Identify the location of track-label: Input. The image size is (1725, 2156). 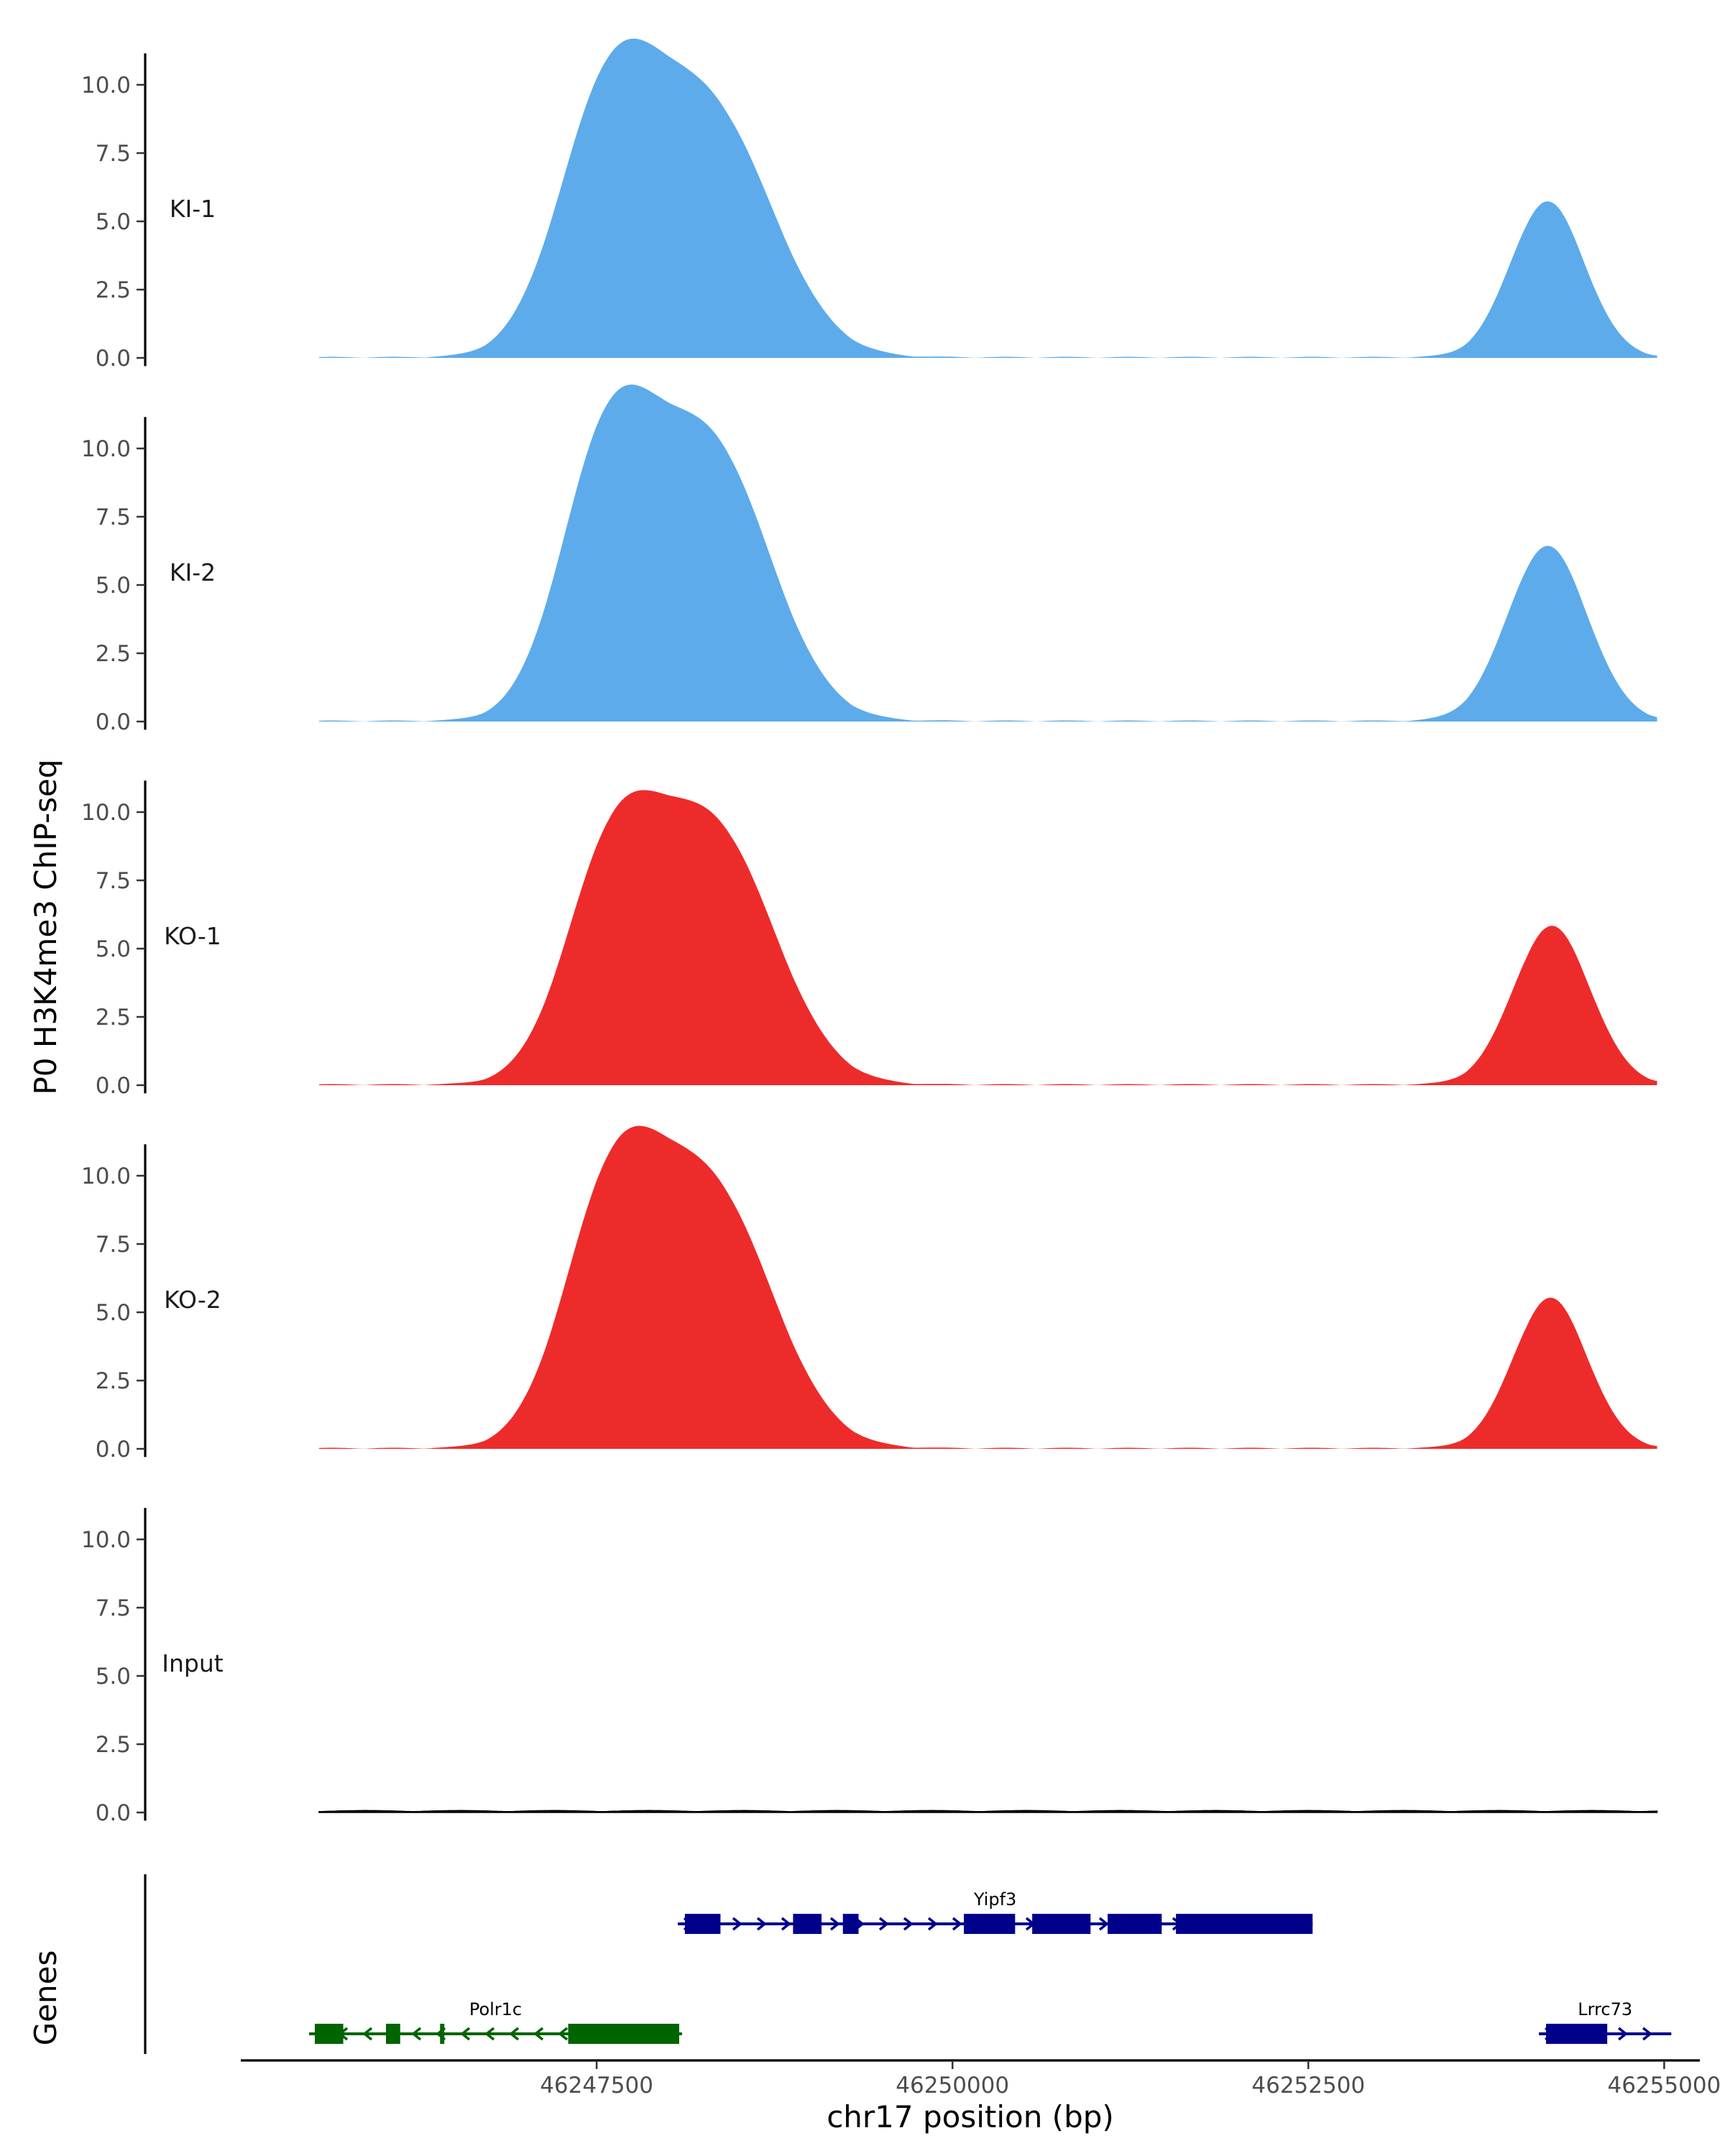
(193, 1663).